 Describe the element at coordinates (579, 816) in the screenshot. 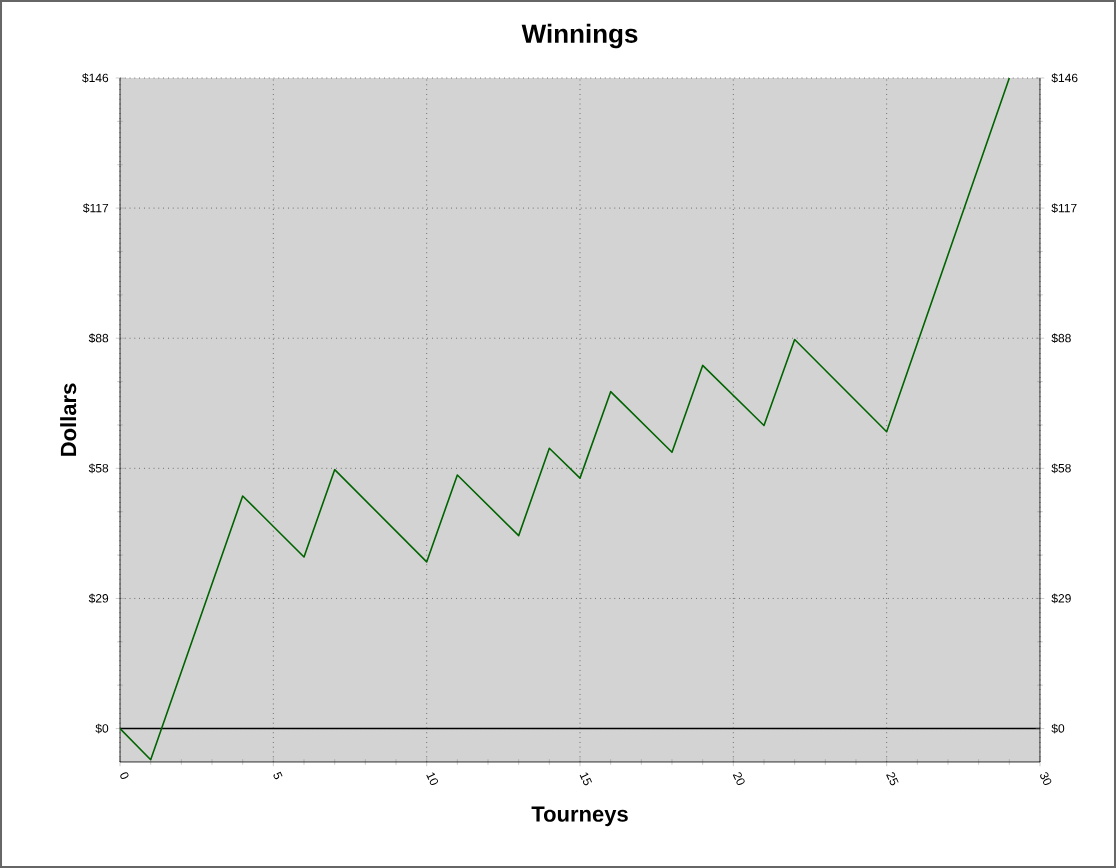

I see `x-axis-title: Tourneys` at that location.